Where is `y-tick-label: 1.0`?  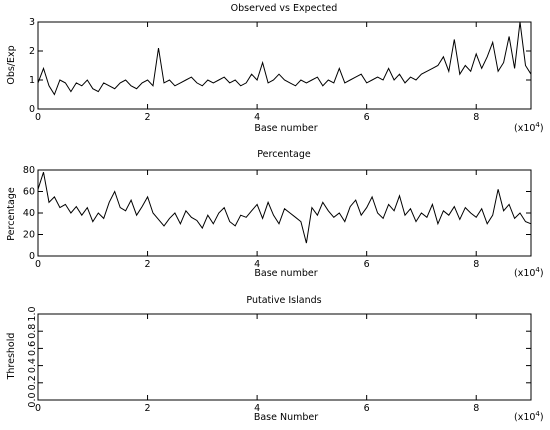 y-tick-label: 1.0 is located at coordinates (32, 313).